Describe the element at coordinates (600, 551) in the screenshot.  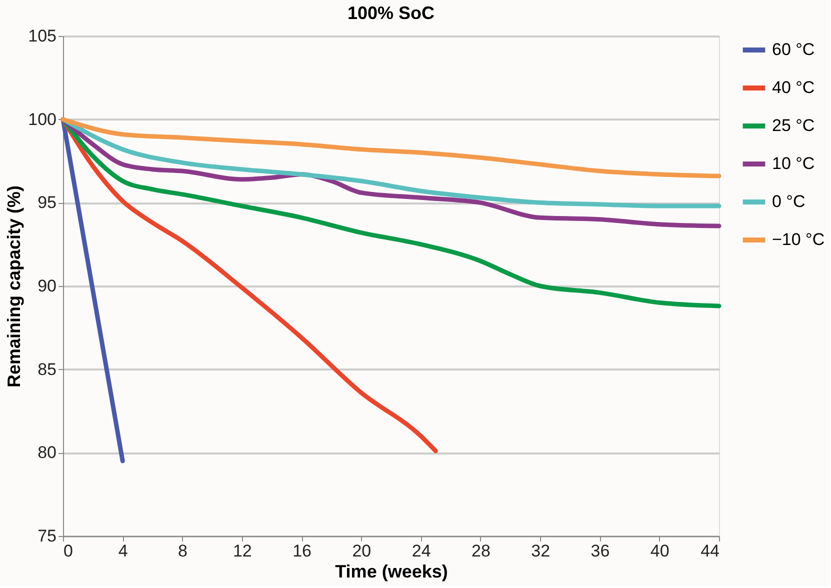
I see `x-tick-label: 36` at that location.